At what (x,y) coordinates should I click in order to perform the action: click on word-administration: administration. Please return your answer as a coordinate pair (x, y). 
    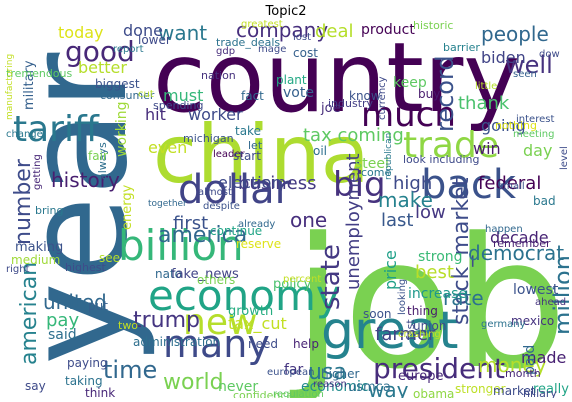
    Looking at the image, I should click on (177, 342).